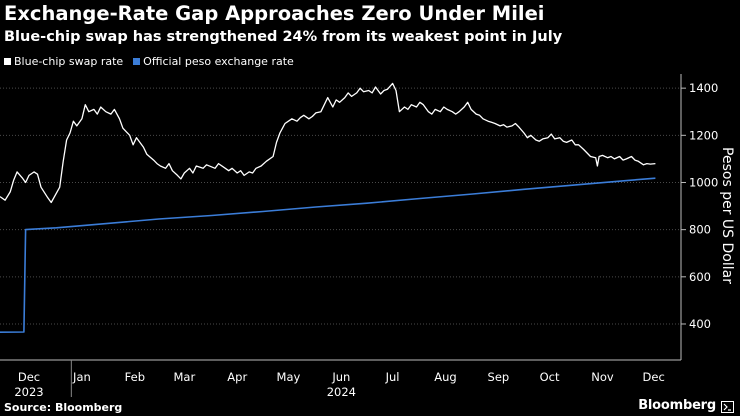  I want to click on y-tick-label: 1200, so click(703, 135).